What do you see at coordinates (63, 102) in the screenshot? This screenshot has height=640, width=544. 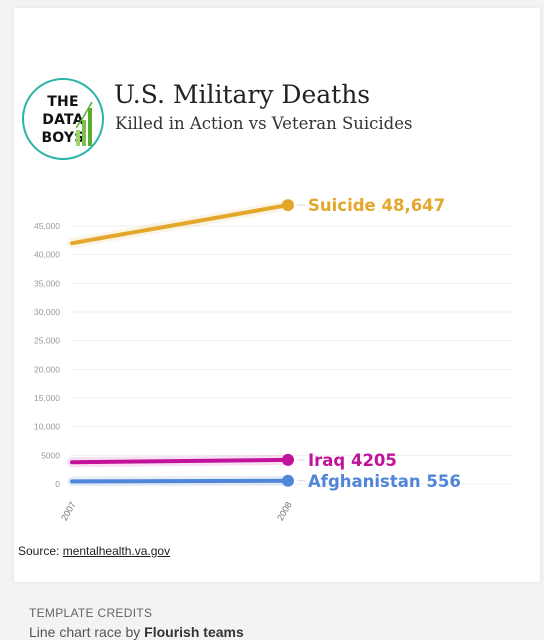 I see `logo-line-1: THE` at bounding box center [63, 102].